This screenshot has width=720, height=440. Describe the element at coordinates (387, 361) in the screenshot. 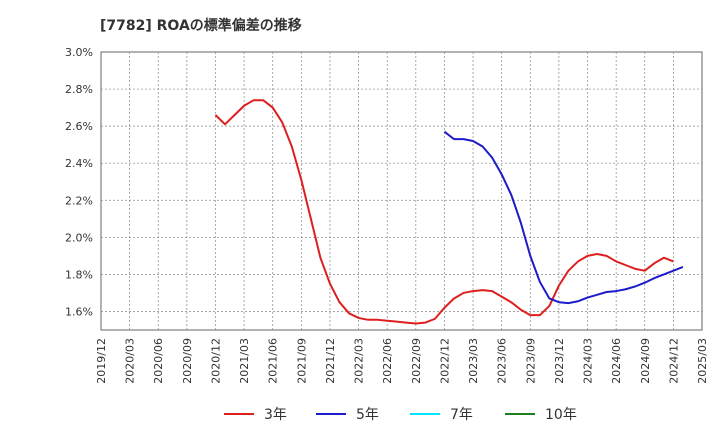

I see `x-tick-label: 2022/06` at that location.